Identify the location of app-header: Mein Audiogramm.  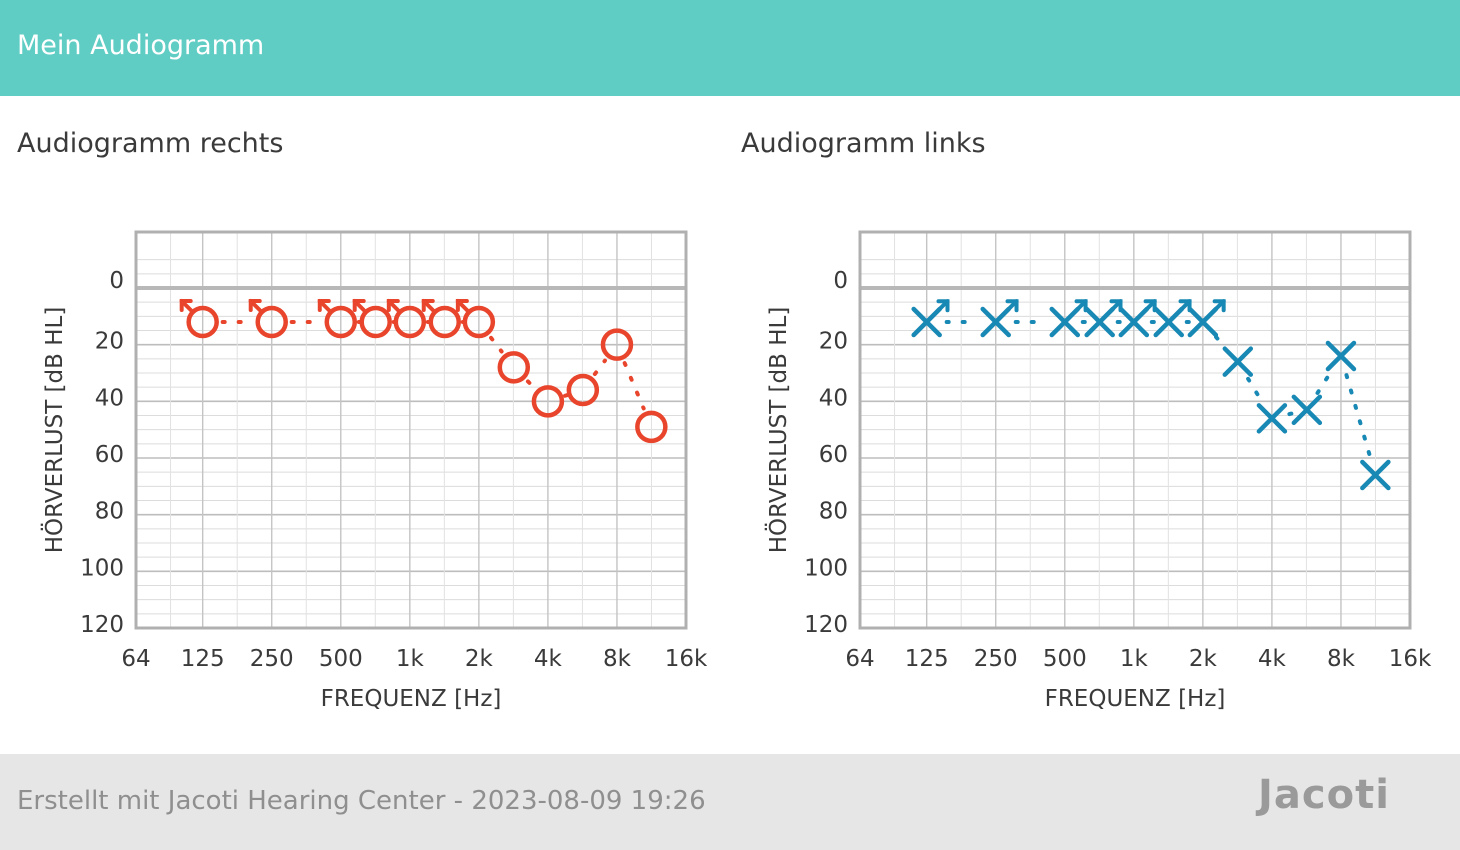
(730, 48).